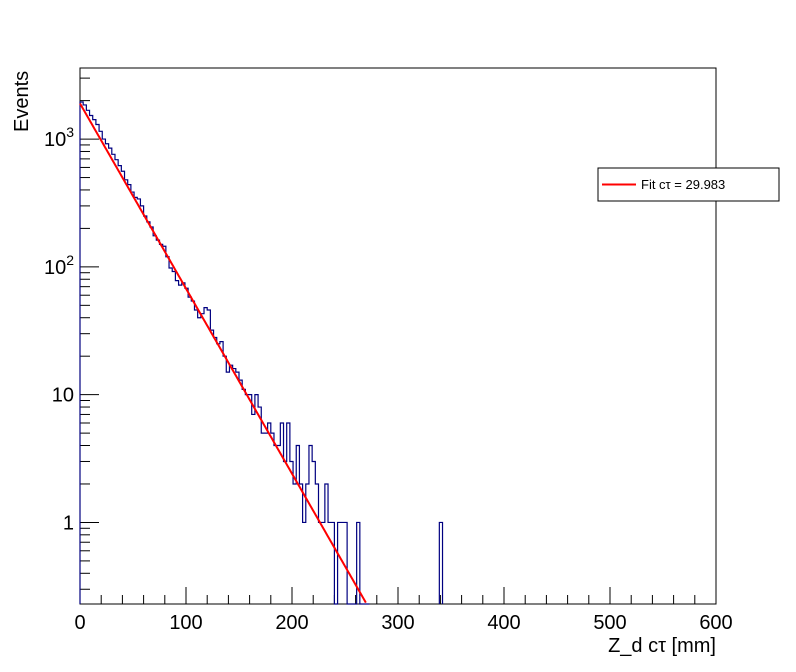 The width and height of the screenshot is (796, 672). Describe the element at coordinates (662, 646) in the screenshot. I see `x-axis-title: Z_d cτ [mm]` at that location.